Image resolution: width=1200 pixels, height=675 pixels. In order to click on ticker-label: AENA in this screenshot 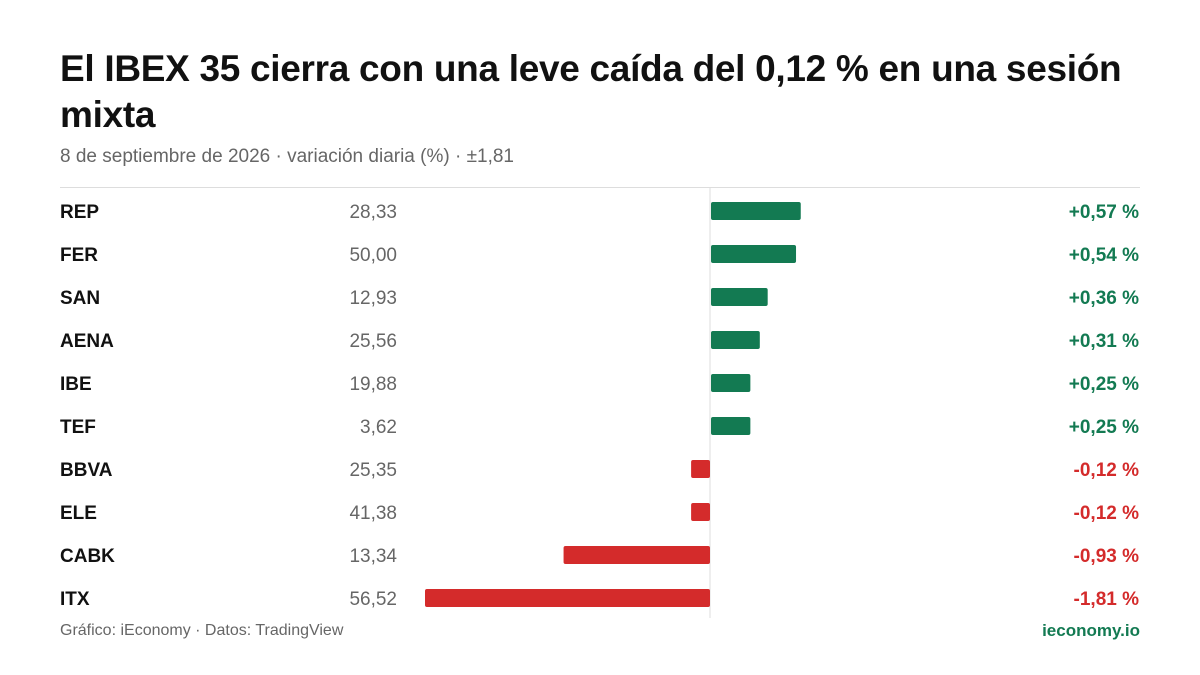, I will do `click(87, 341)`.